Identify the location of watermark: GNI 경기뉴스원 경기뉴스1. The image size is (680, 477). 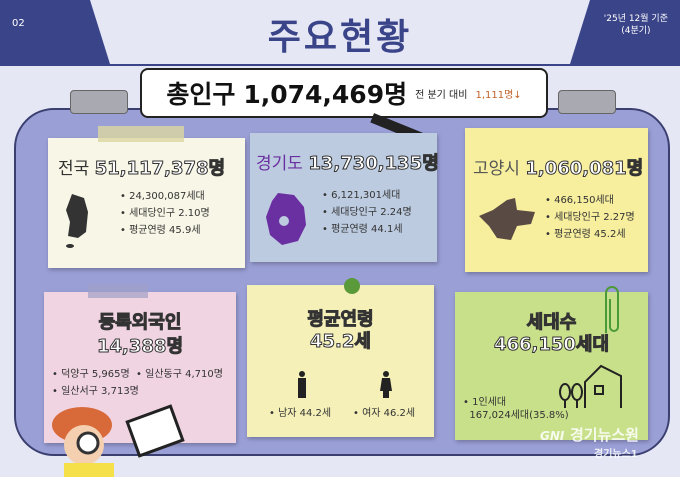
(589, 443).